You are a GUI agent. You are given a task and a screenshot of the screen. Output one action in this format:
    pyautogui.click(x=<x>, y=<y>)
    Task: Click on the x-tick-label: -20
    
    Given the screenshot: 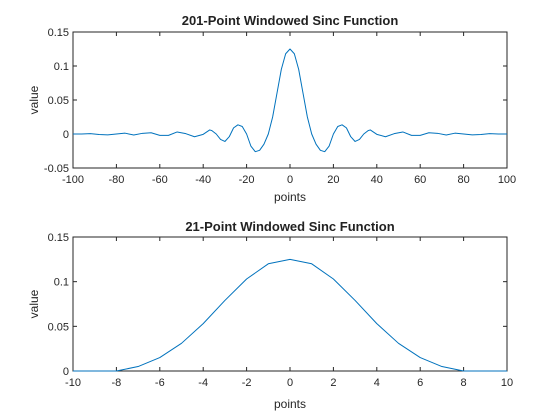 What is the action you would take?
    pyautogui.click(x=247, y=180)
    